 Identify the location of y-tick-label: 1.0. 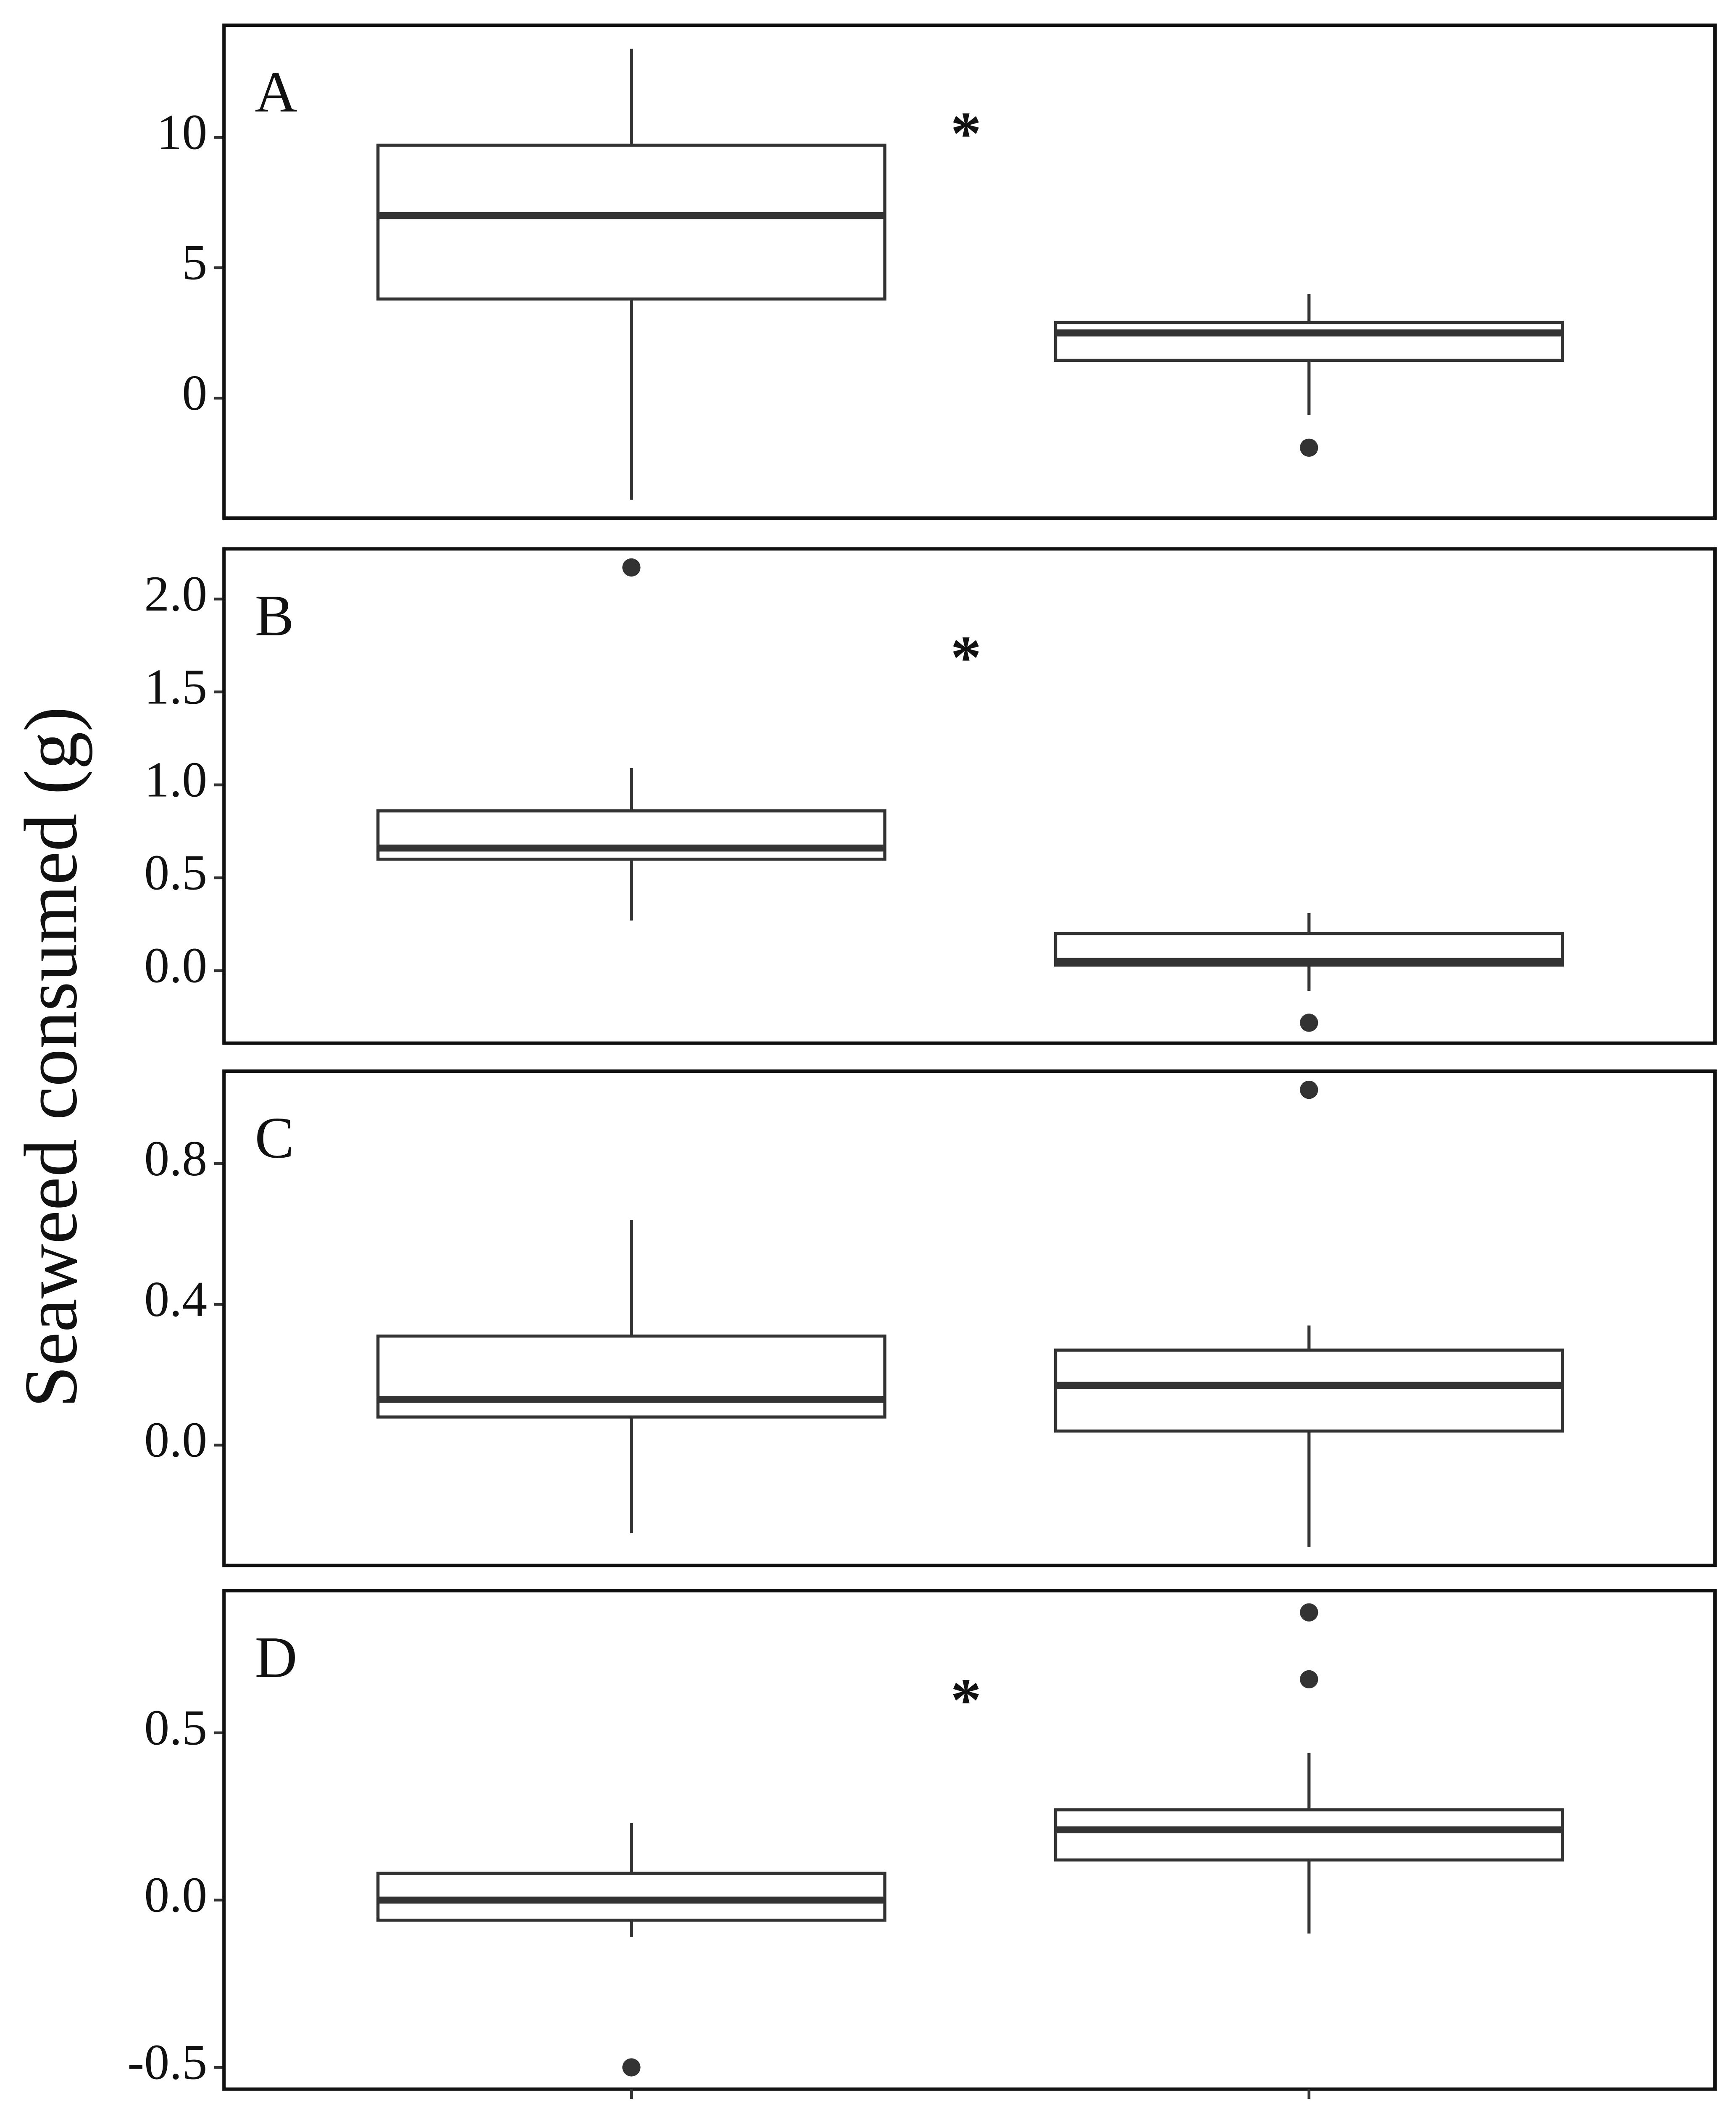
(175, 779).